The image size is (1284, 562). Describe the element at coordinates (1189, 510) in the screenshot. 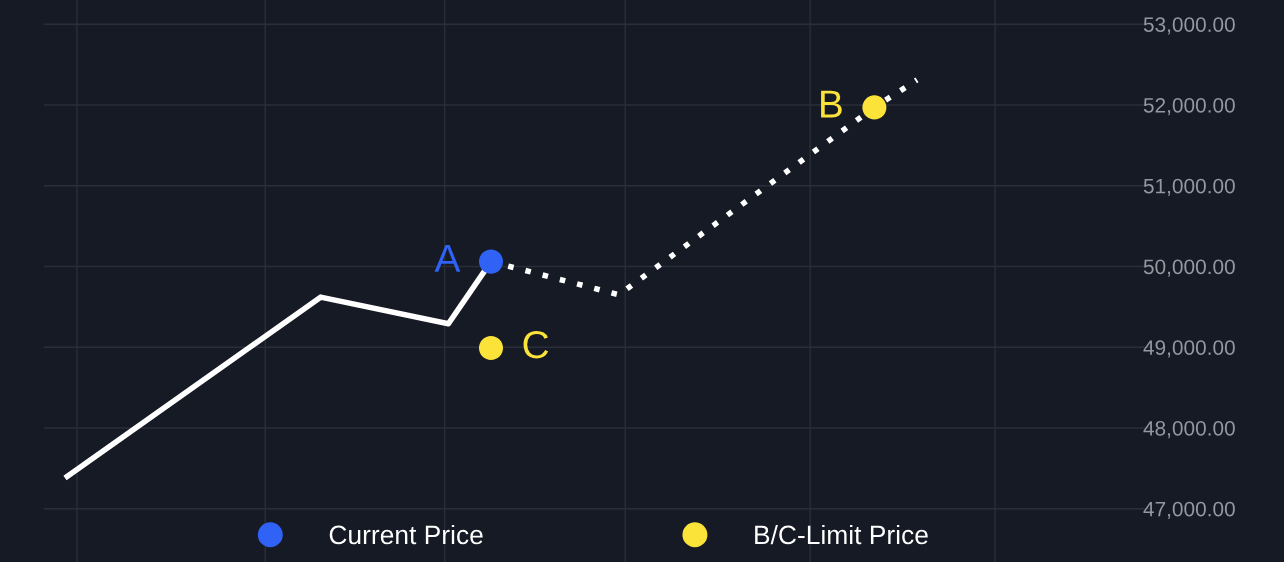

I see `y-tick-label: 47,000.00` at that location.